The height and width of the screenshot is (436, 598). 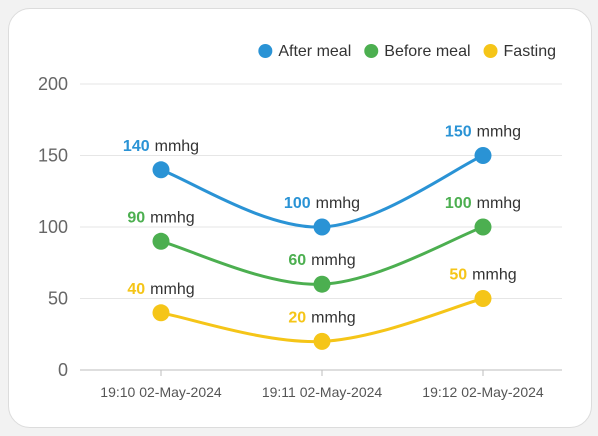 I want to click on data-label-value: 40, so click(x=136, y=289).